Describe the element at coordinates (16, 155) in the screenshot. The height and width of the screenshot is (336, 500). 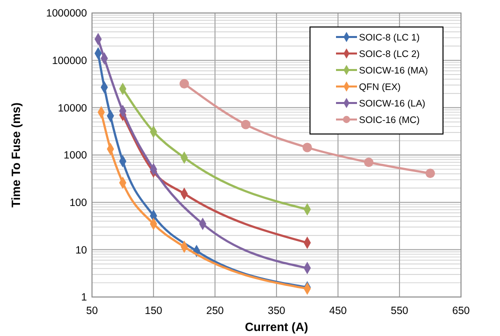
I see `y-axis-title: Time To Fuse (ms)` at that location.